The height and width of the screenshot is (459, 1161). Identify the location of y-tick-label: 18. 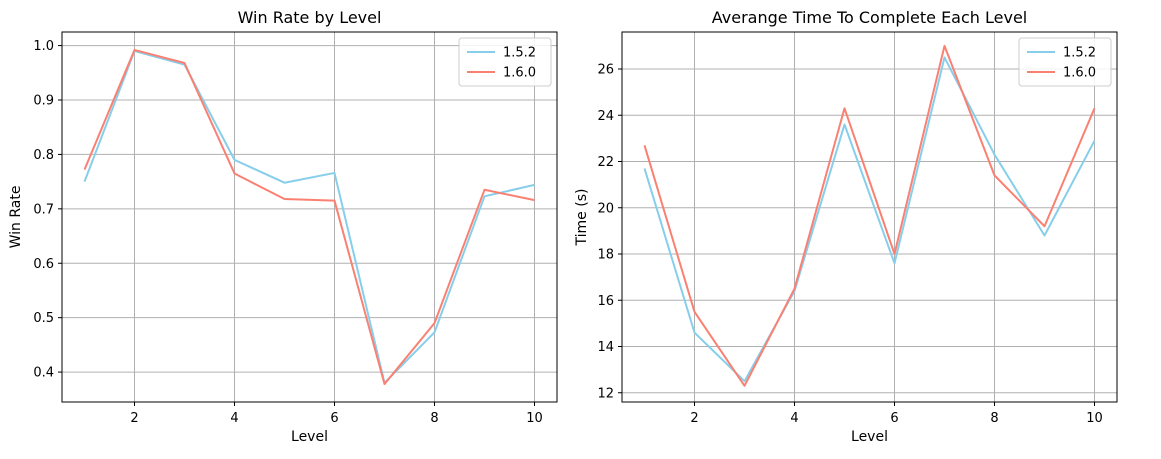
(605, 255).